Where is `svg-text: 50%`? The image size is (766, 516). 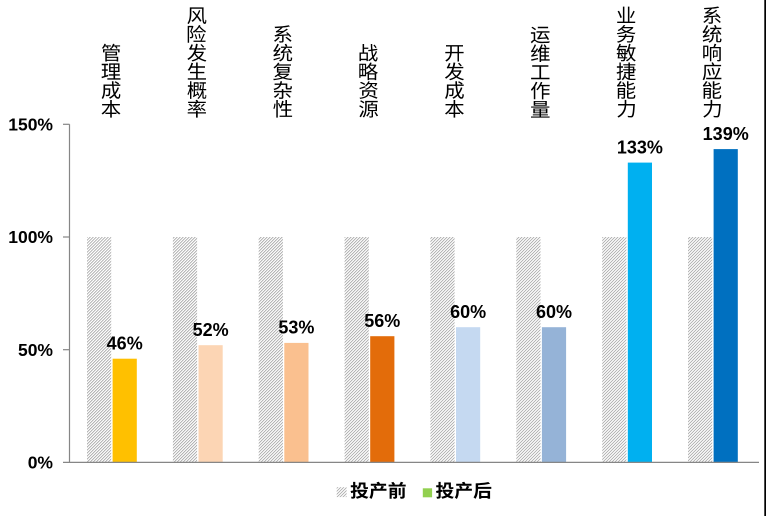
svg-text: 50% is located at coordinates (35, 350).